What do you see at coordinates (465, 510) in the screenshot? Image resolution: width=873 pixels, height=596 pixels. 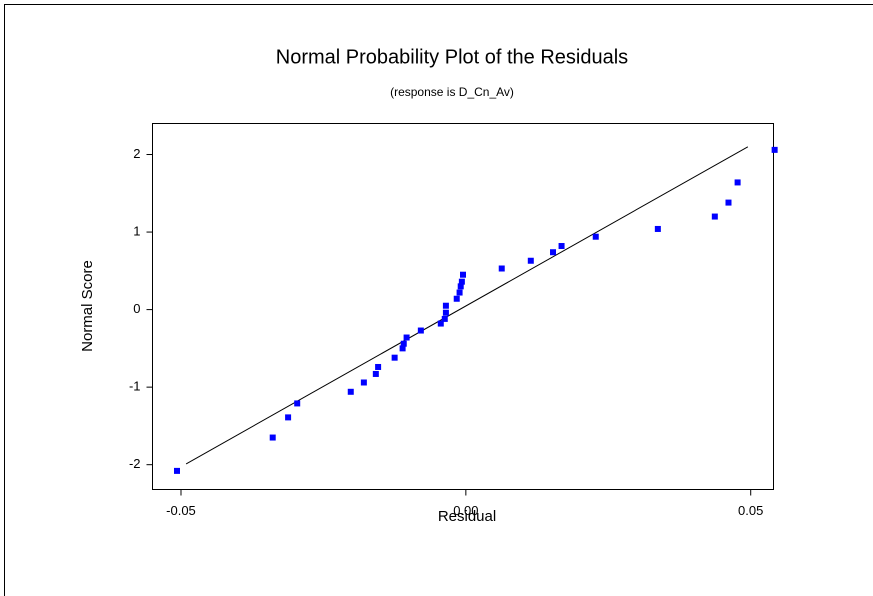 I see `x-tick-label: 0.00` at bounding box center [465, 510].